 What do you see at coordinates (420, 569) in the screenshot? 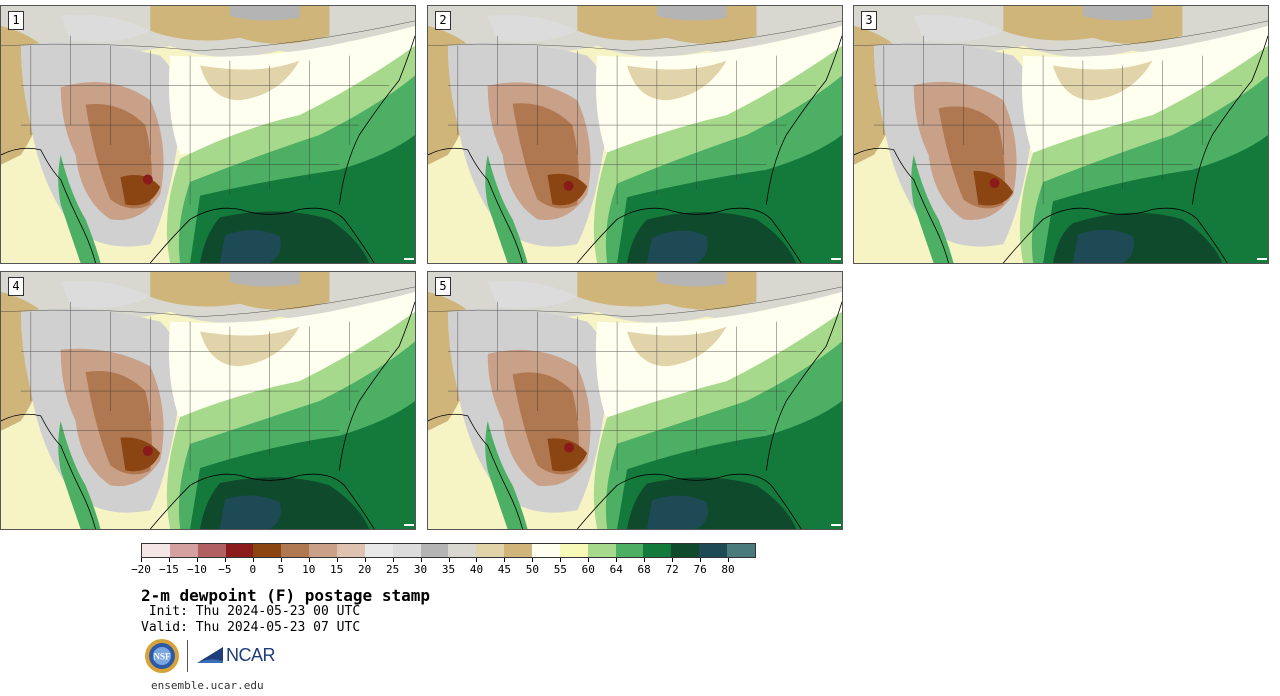
I see `colorbar-tick-label: 30` at bounding box center [420, 569].